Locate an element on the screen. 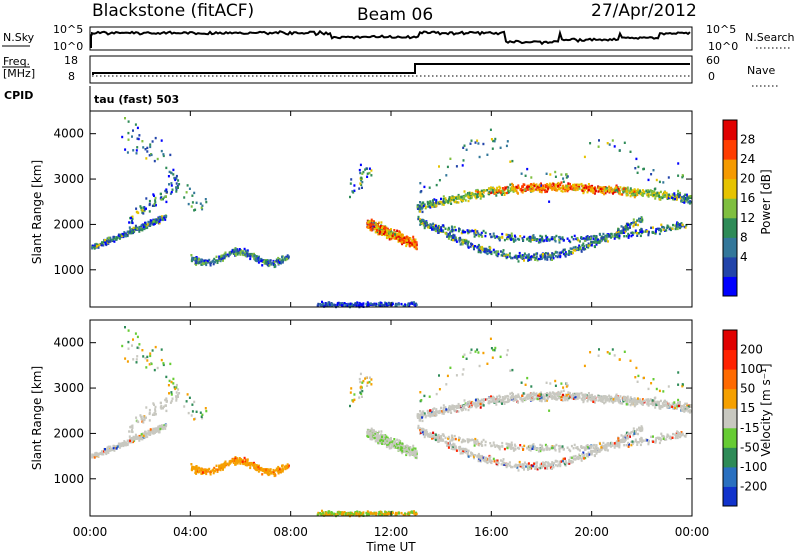  y-tick-label: 1000 is located at coordinates (68, 270).